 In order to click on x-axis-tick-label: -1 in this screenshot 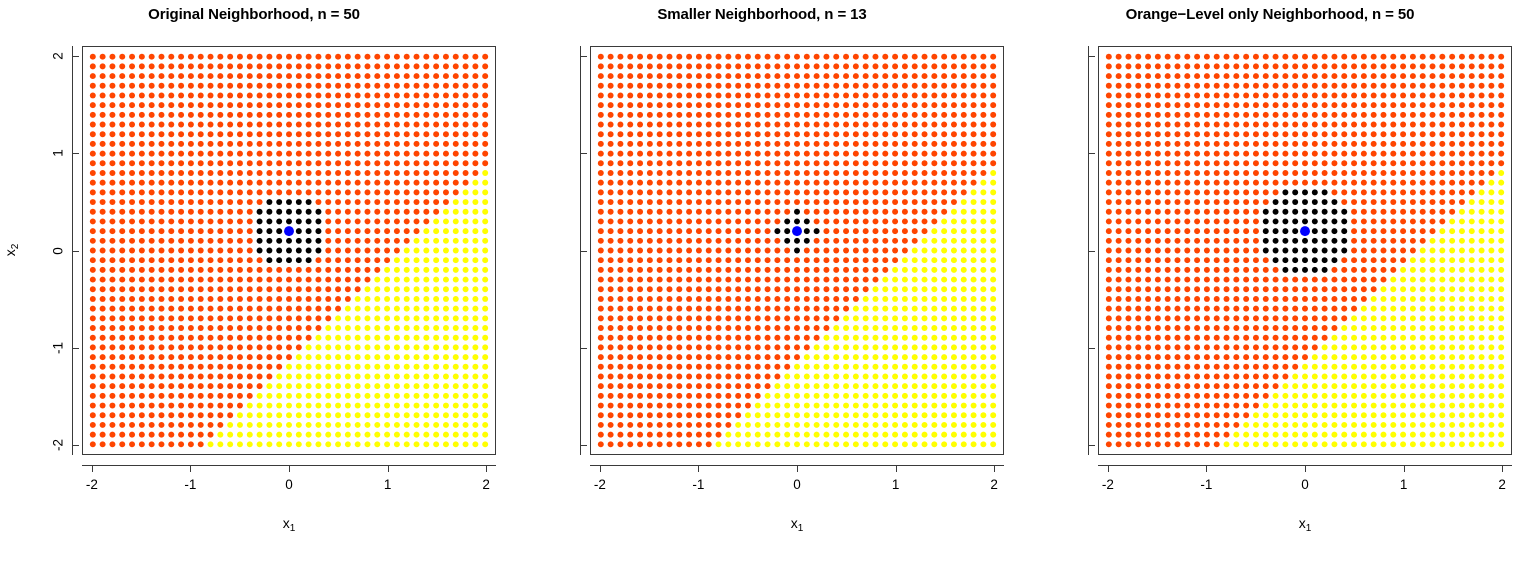, I will do `click(698, 484)`.